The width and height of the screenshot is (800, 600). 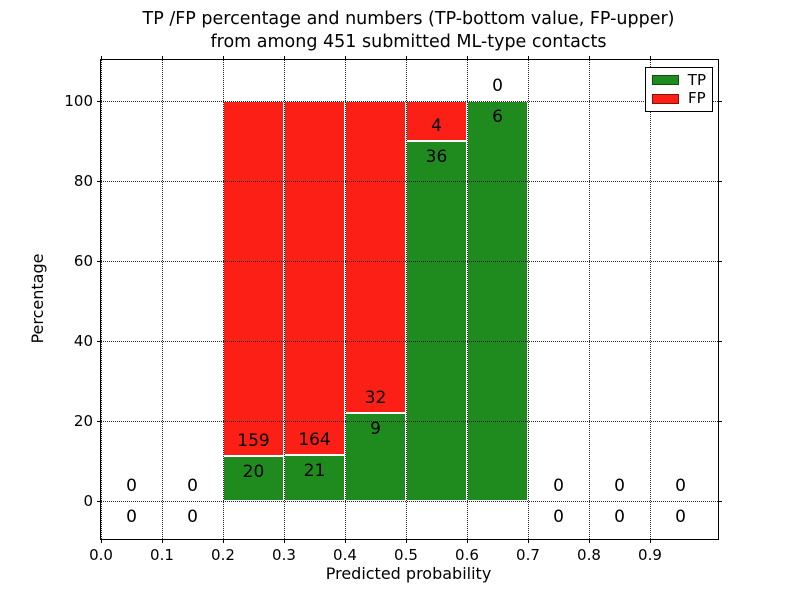 I want to click on legend: TP FP, so click(x=679, y=89).